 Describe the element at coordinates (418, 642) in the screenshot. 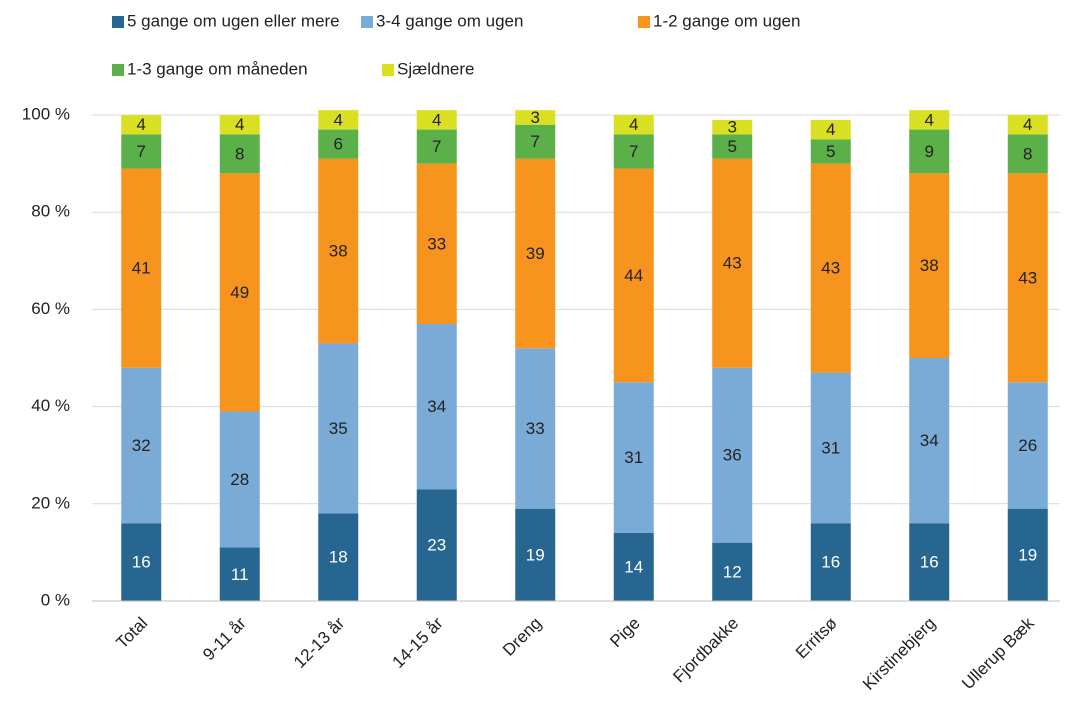

I see `x-tick-label: 14-15 år` at that location.